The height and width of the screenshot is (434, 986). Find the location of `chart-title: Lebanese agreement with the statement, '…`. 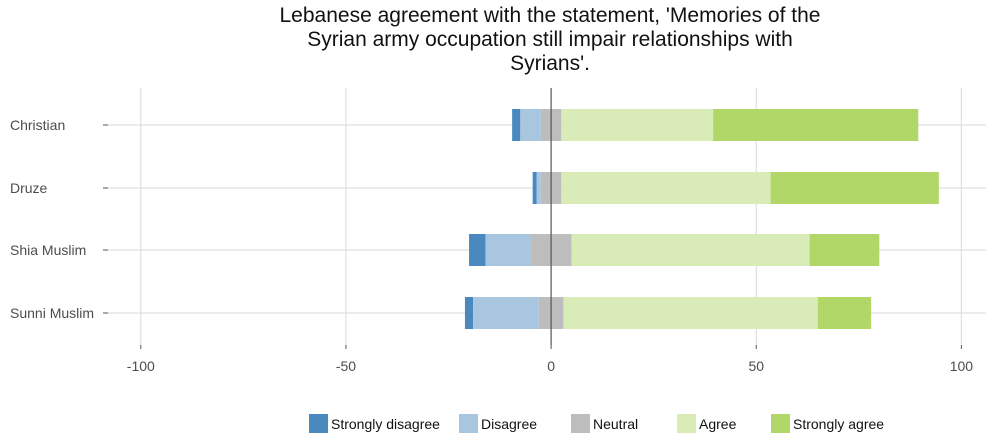

chart-title: Lebanese agreement with the statement, '… is located at coordinates (550, 40).